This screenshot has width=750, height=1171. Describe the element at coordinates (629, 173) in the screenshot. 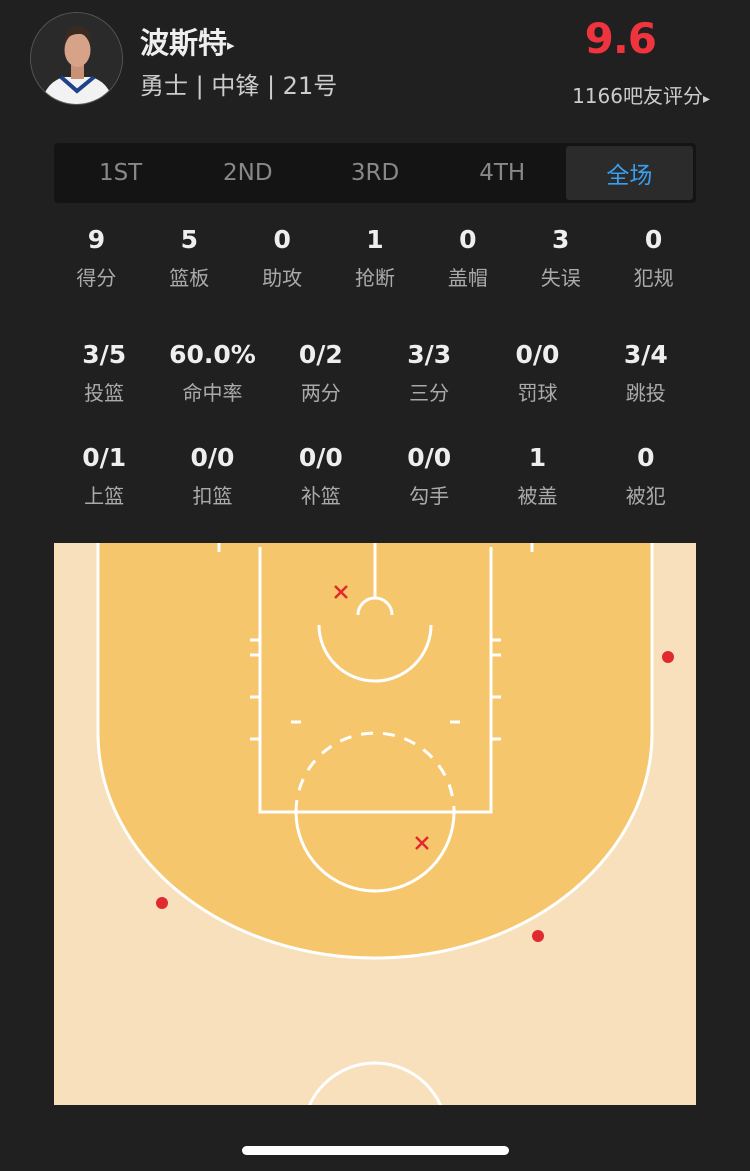

I see `tab-4: 全场` at that location.